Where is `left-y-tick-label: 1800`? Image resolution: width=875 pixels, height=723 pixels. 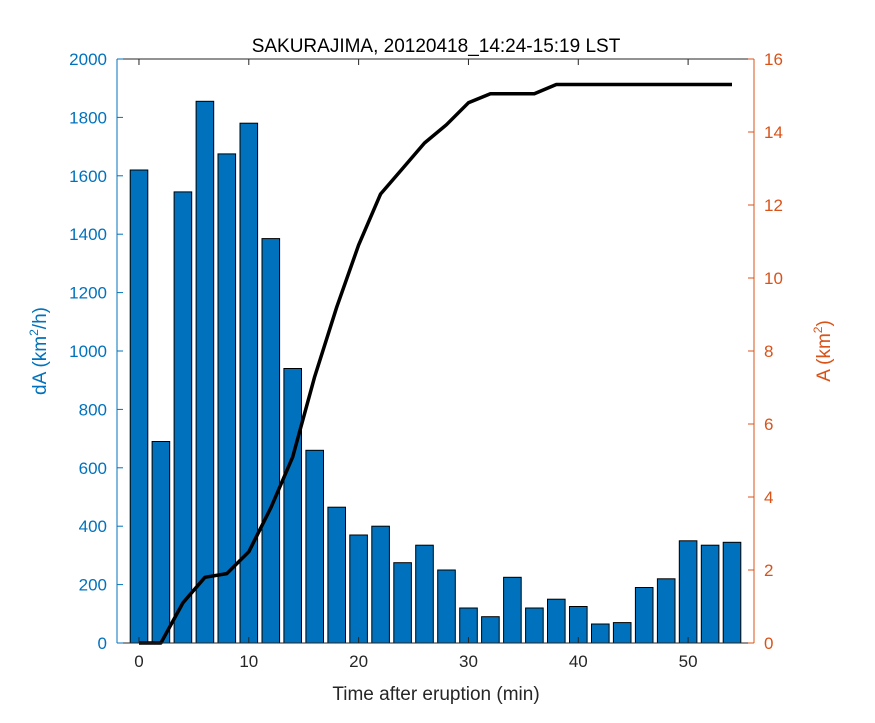
left-y-tick-label: 1800 is located at coordinates (88, 117).